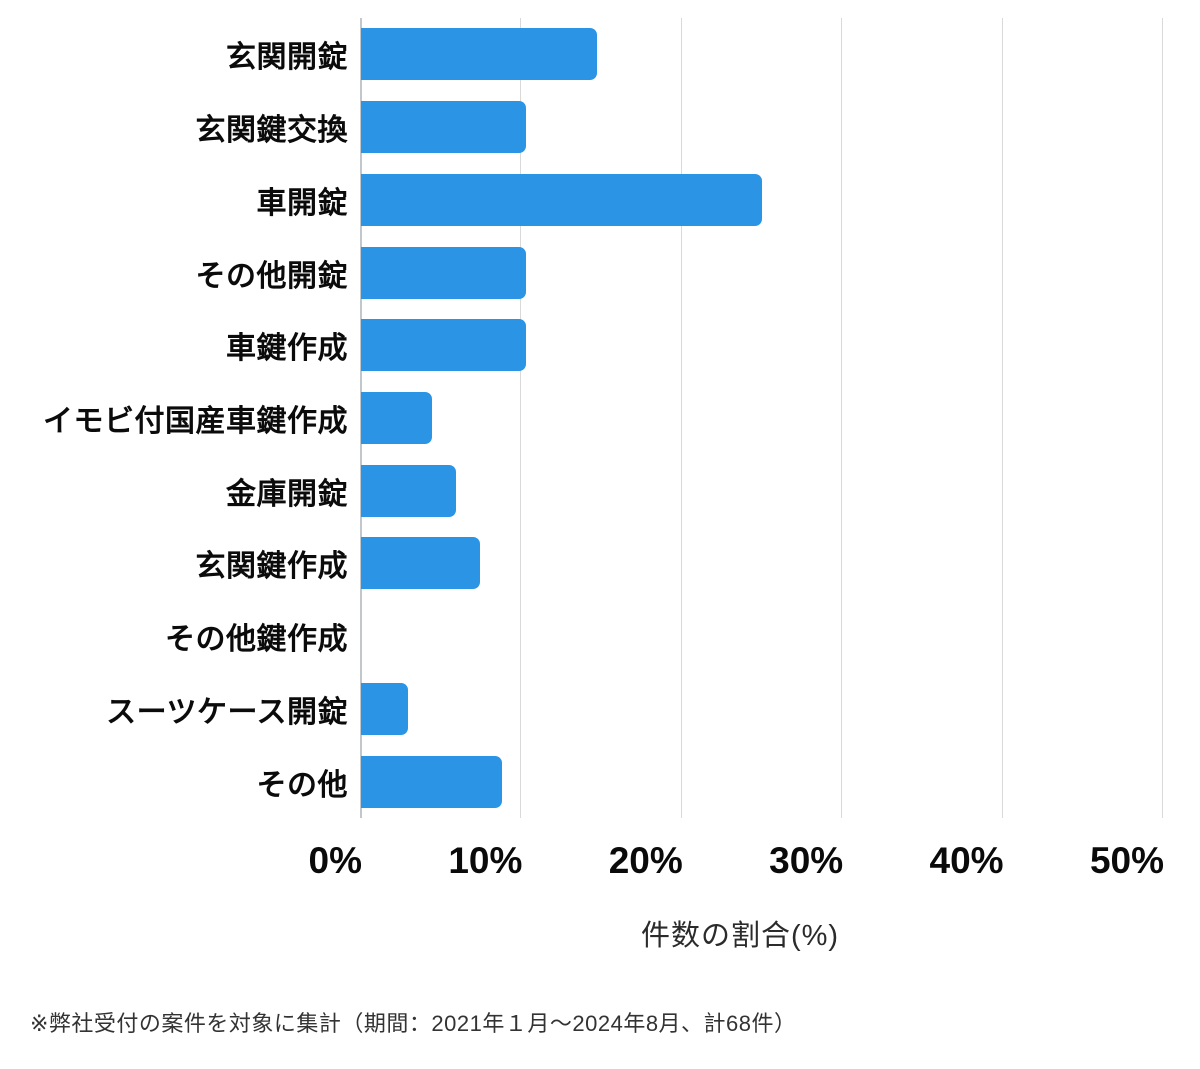  Describe the element at coordinates (287, 494) in the screenshot. I see `category-label: 金庫開錠` at that location.